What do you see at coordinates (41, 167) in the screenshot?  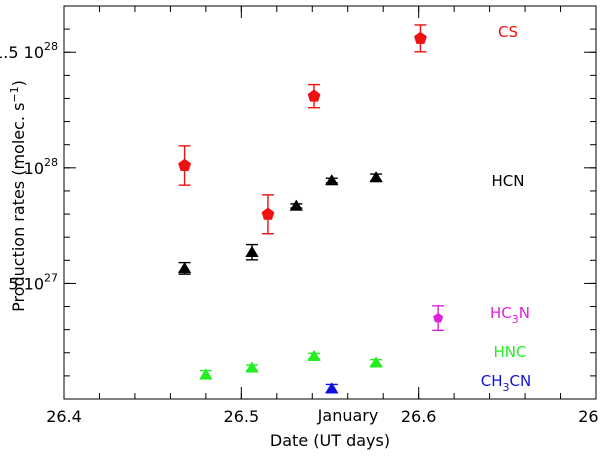 I see `y-tick-label: 1028` at bounding box center [41, 167].